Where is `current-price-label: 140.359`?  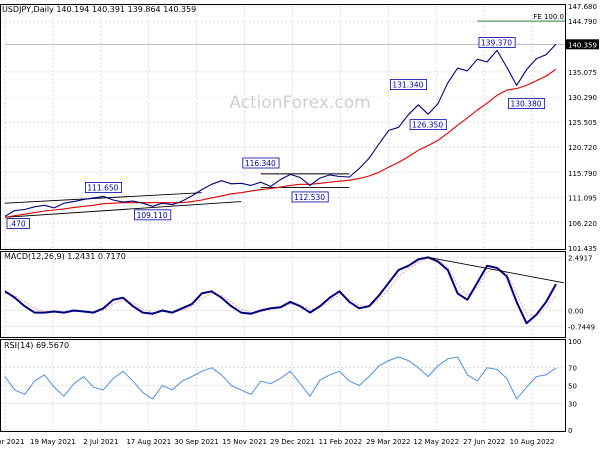 current-price-label: 140.359 is located at coordinates (582, 45).